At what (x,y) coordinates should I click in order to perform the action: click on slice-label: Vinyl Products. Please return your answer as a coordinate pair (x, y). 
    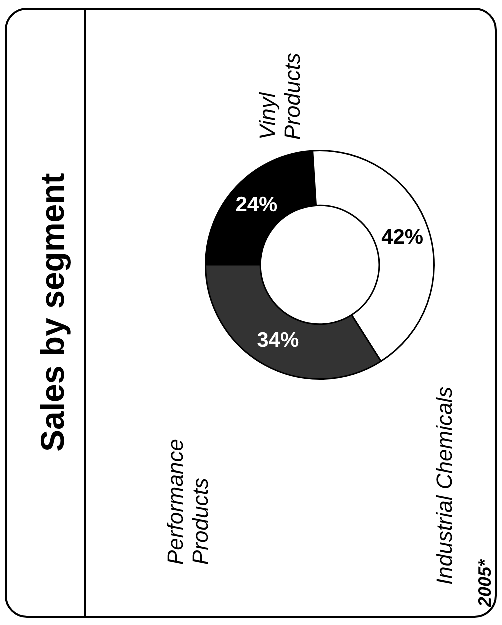
    Looking at the image, I should click on (280, 96).